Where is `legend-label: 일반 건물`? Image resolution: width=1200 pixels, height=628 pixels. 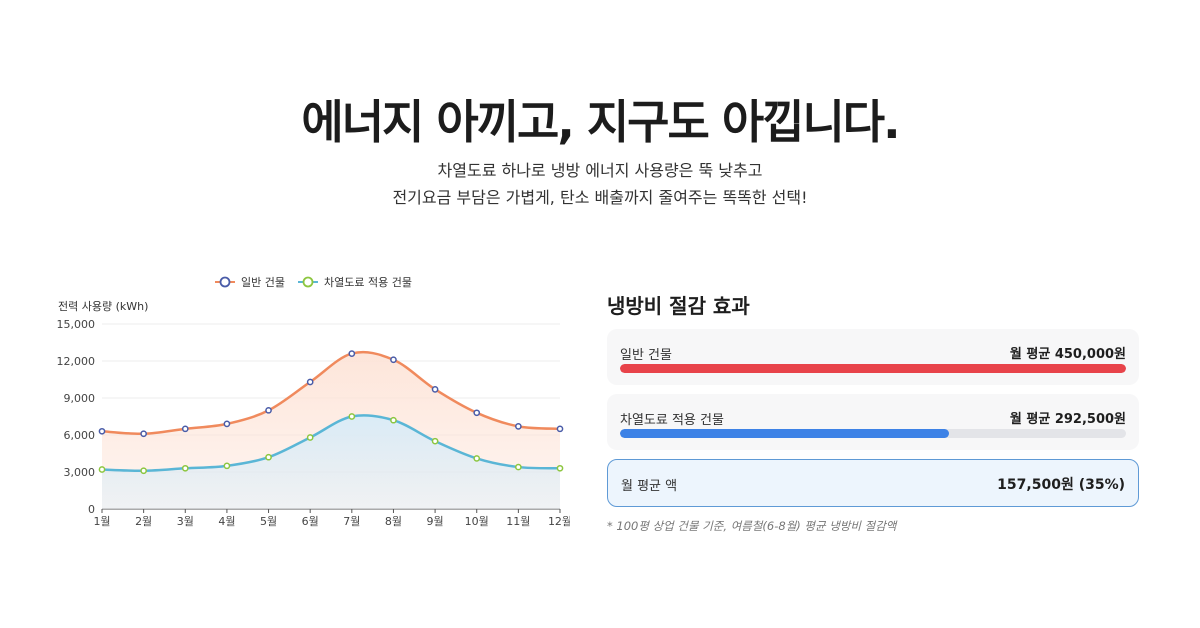 legend-label: 일반 건물 is located at coordinates (263, 282).